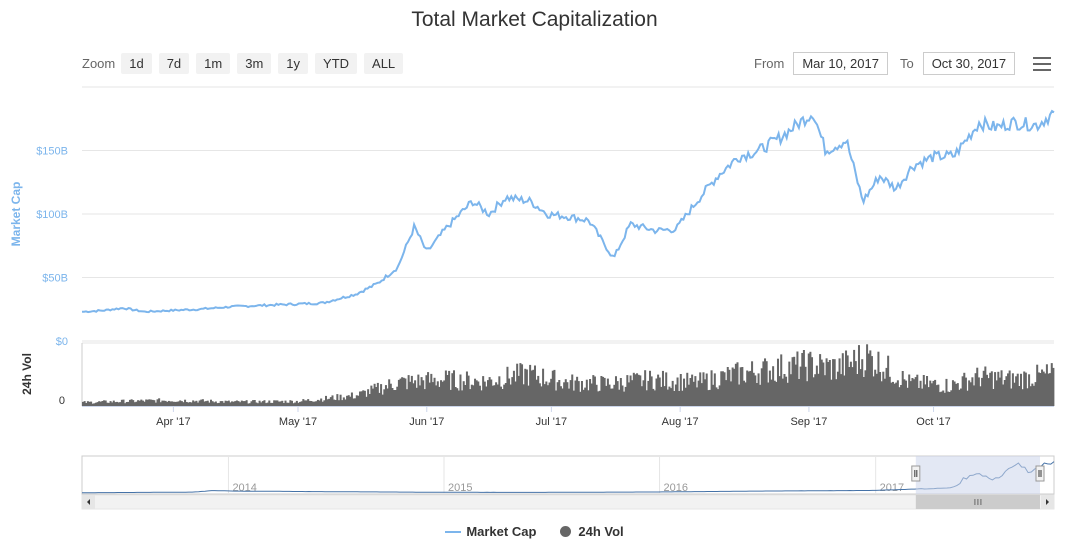  I want to click on to-date-input: Oct 30, 2017, so click(969, 63).